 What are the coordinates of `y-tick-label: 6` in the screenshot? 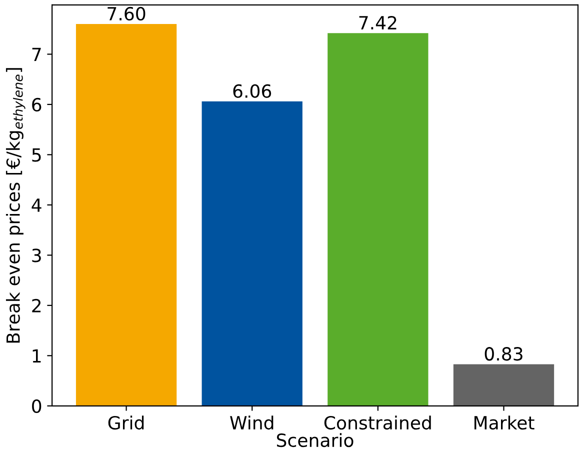 It's located at (37, 105).